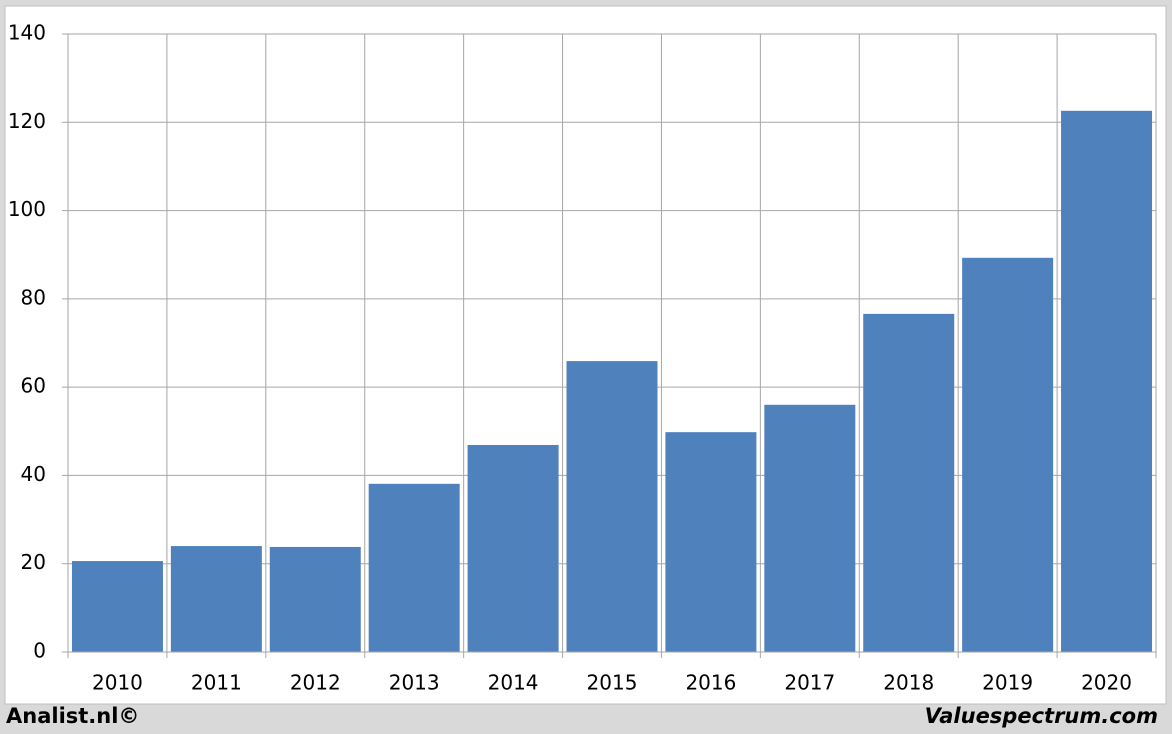 This screenshot has height=734, width=1172. I want to click on x-tick-label: 2016, so click(710, 683).